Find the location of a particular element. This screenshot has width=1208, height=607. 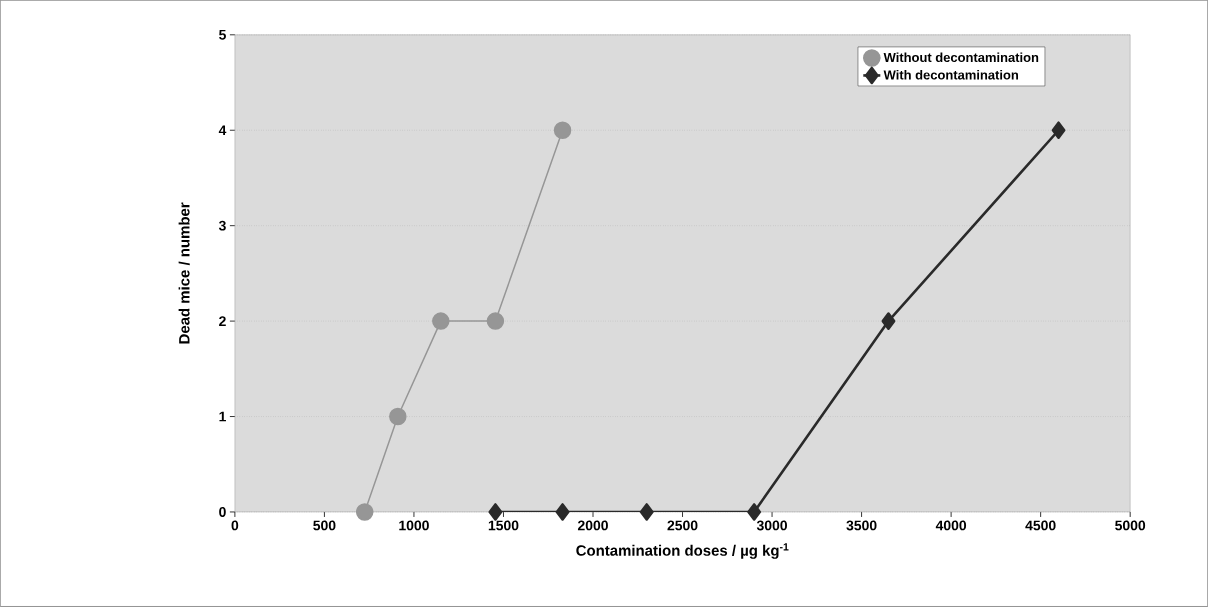

y-tick-label: 3 is located at coordinates (222, 225).